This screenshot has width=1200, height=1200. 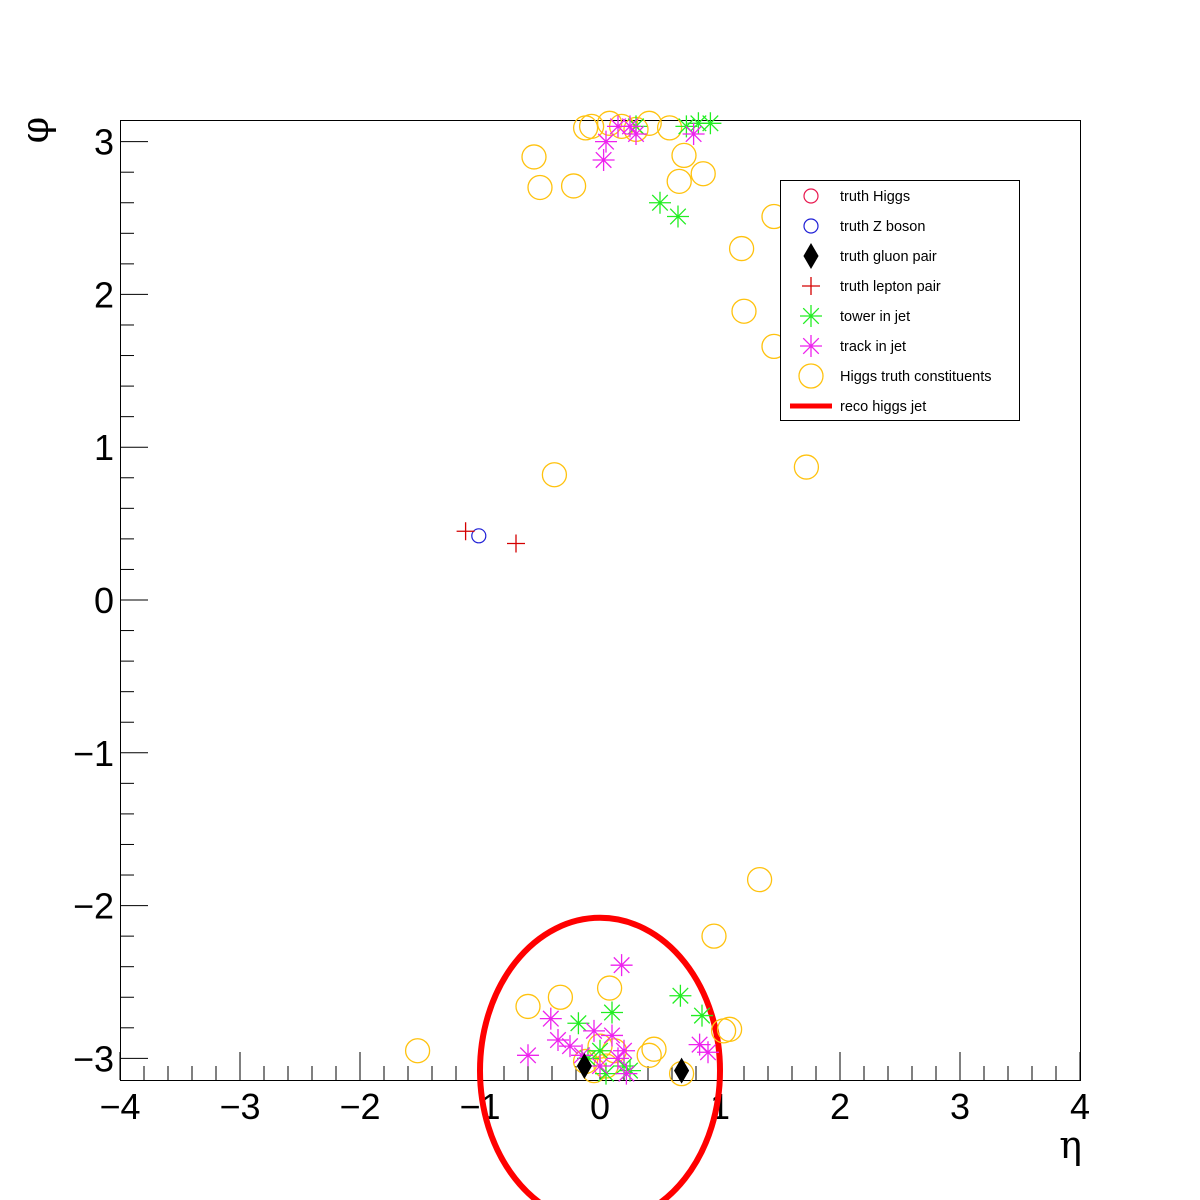 What do you see at coordinates (239, 1106) in the screenshot?
I see `x-tick-label: −3` at bounding box center [239, 1106].